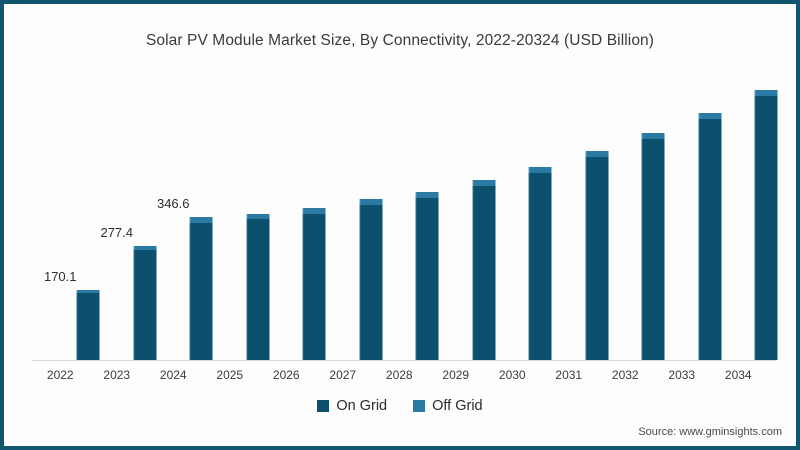  I want to click on x-axis-tick-label: 2029, so click(456, 375).